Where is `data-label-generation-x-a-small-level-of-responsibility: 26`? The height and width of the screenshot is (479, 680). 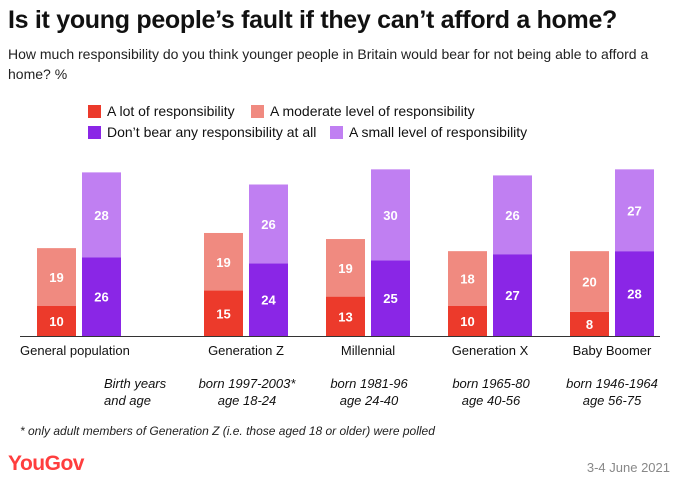
data-label-generation-x-a-small-level-of-responsibility: 26 is located at coordinates (512, 215).